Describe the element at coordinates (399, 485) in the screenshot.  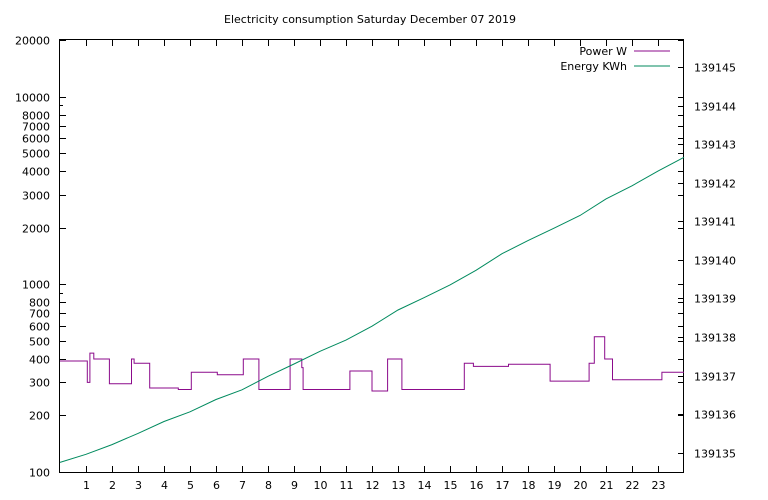
I see `x-tick-label: 13` at that location.